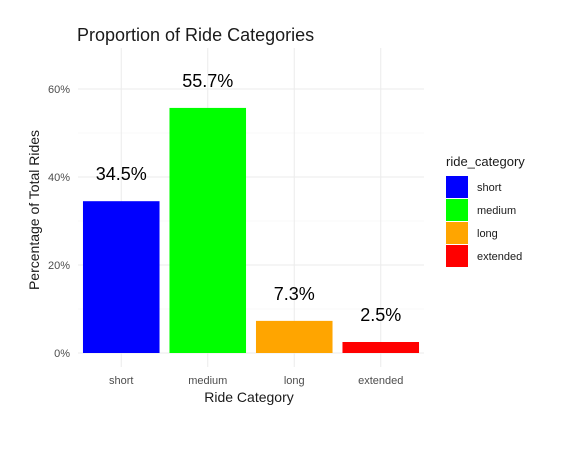 The width and height of the screenshot is (568, 471). I want to click on y-tick-label: 20%, so click(59, 266).